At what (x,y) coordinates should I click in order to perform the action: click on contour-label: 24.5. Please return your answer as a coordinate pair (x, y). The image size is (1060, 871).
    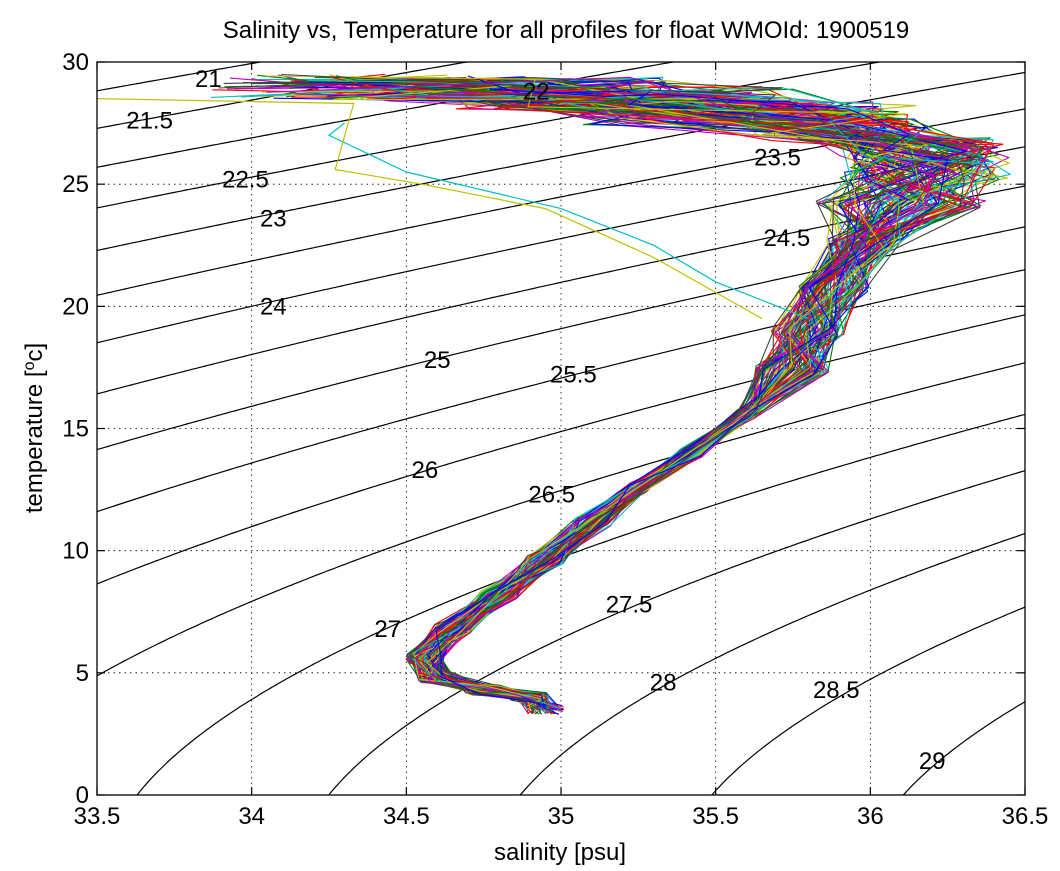
    Looking at the image, I should click on (786, 238).